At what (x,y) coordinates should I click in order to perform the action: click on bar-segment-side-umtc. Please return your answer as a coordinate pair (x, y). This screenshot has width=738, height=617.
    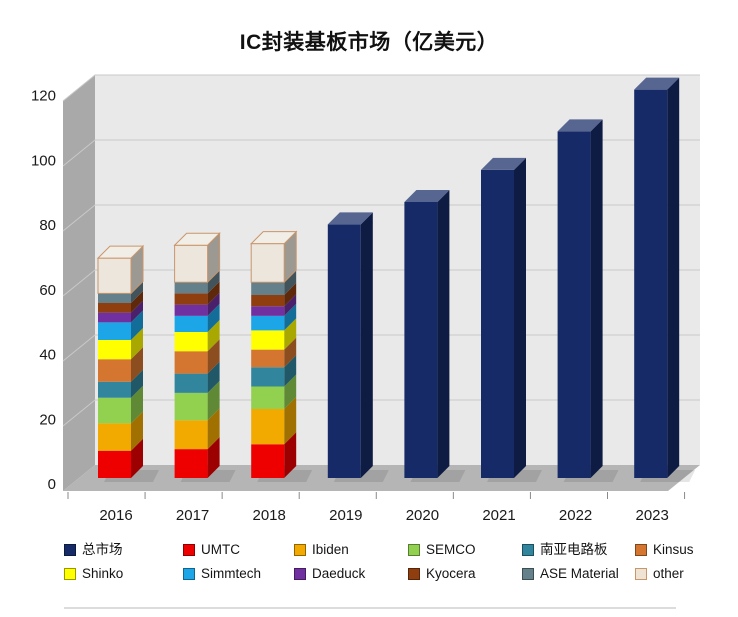
    Looking at the image, I should click on (290, 455).